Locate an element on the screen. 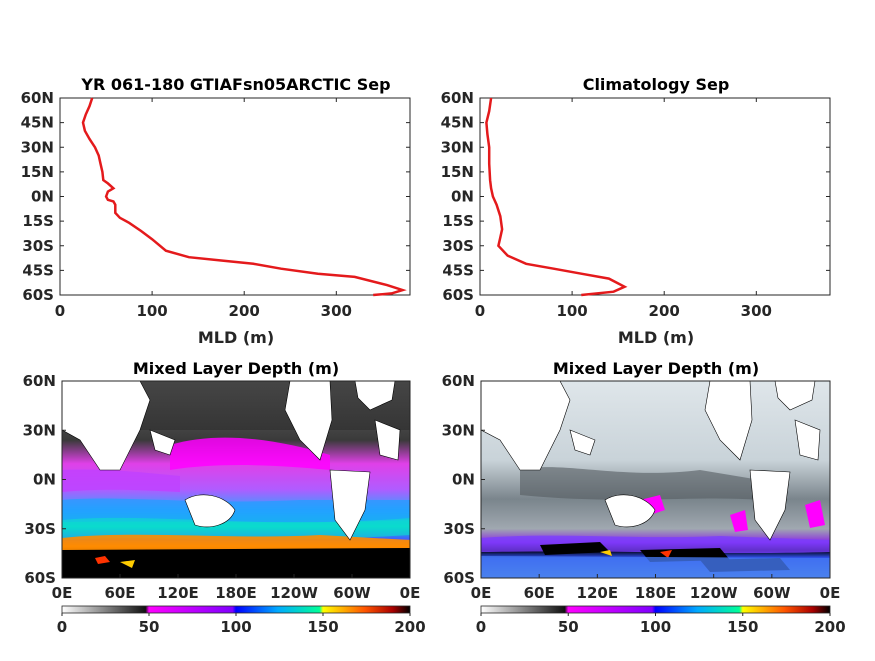 The height and width of the screenshot is (661, 875). profile-model-axes is located at coordinates (235, 196).